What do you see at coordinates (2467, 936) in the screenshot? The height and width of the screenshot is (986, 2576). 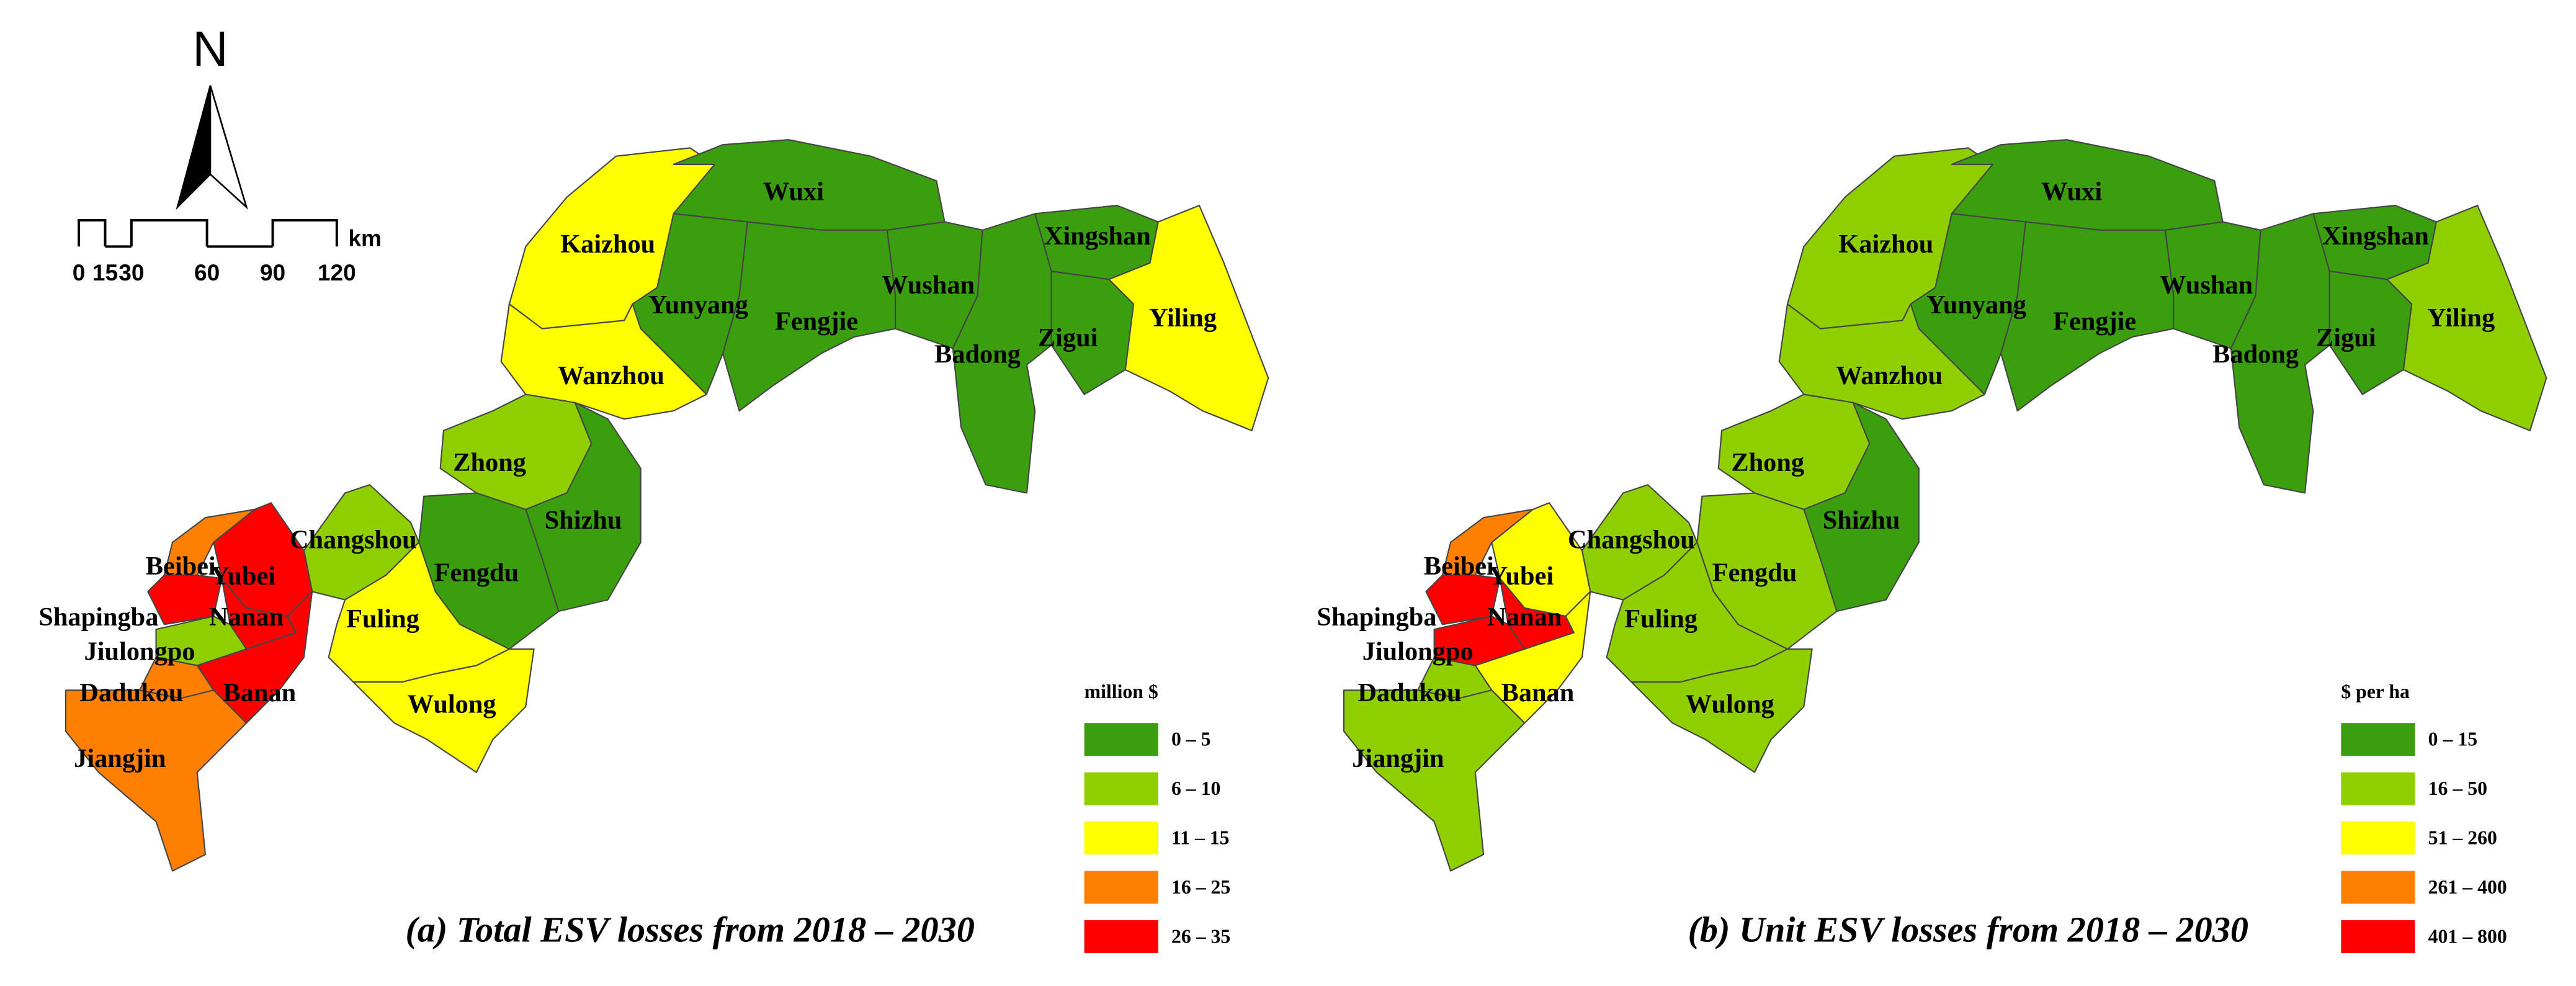 I see `legend-label: 401 – 800` at bounding box center [2467, 936].